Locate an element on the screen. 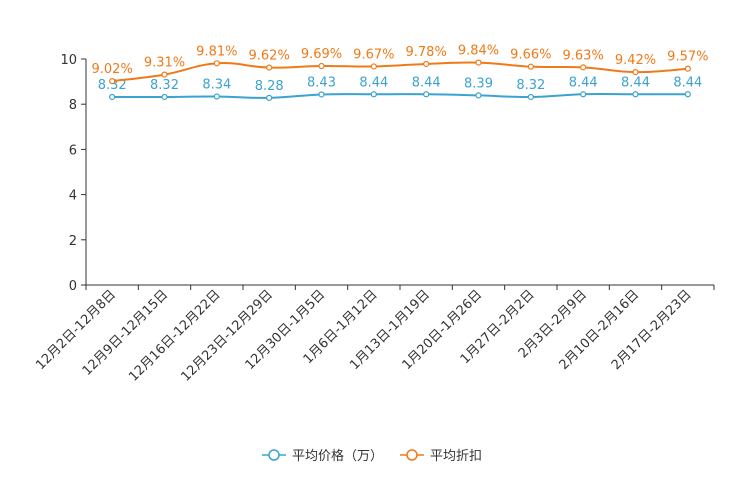 Image resolution: width=744 pixels, height=496 pixels. y-tick-label: 10 is located at coordinates (68, 60).